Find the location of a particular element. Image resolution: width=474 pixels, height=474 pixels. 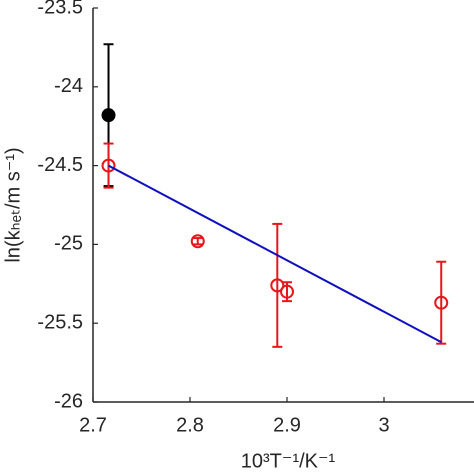

y-tick-label: -25.5 is located at coordinates (60, 322).